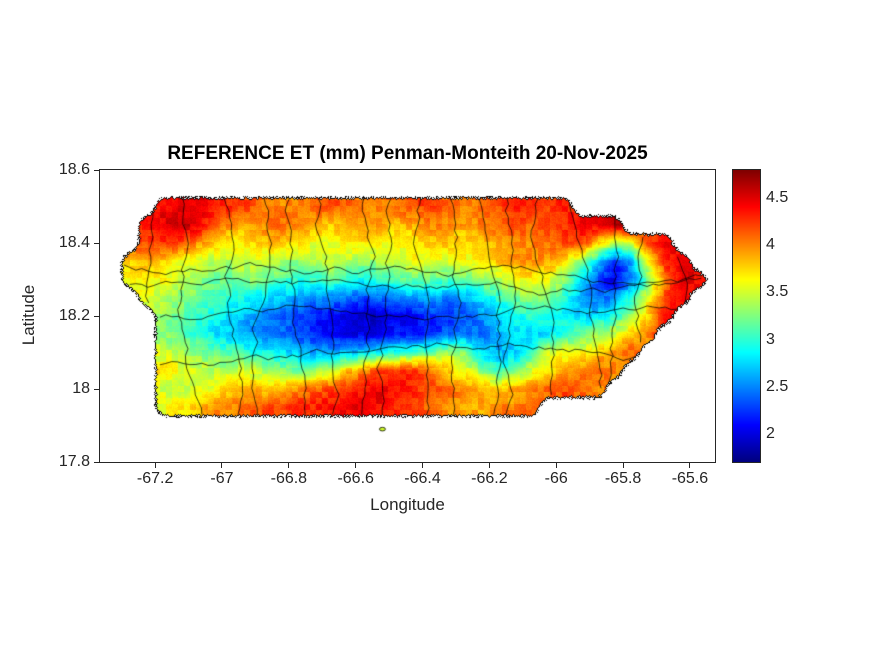 This screenshot has width=875, height=656. What do you see at coordinates (690, 478) in the screenshot?
I see `x-tick-label: -65.6` at bounding box center [690, 478].